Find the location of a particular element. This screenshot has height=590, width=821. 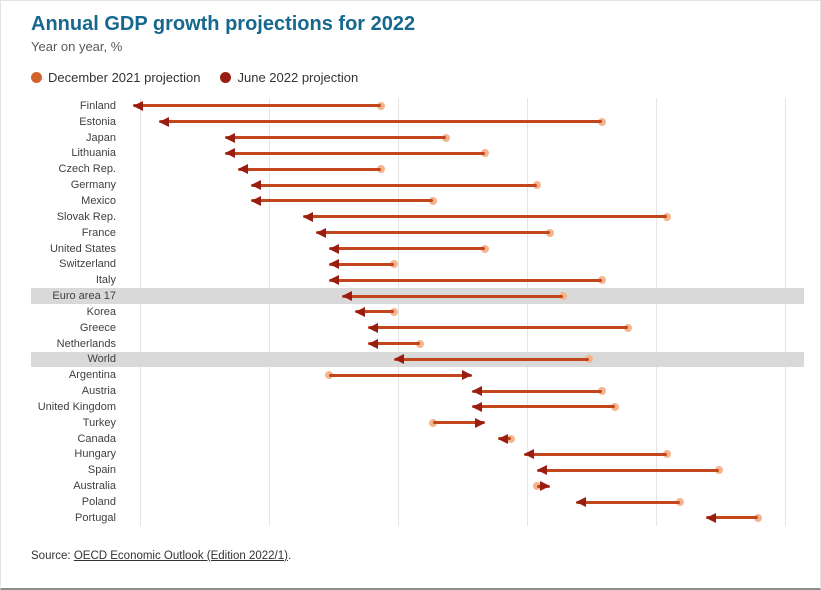

chart-row: Poland is located at coordinates (417, 502).